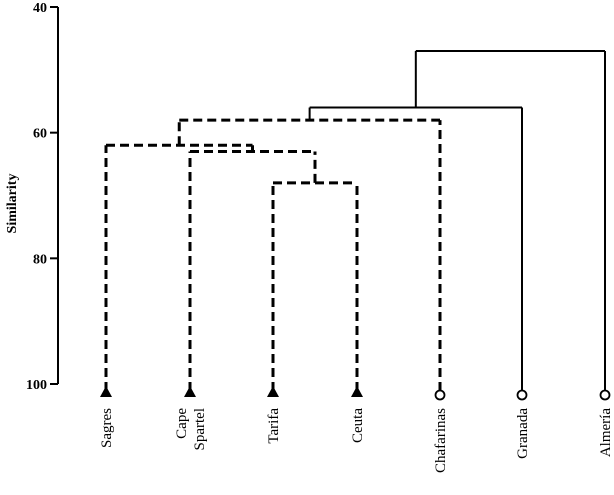  Describe the element at coordinates (107, 428) in the screenshot. I see `leaf-label-0-0: Sagres` at that location.